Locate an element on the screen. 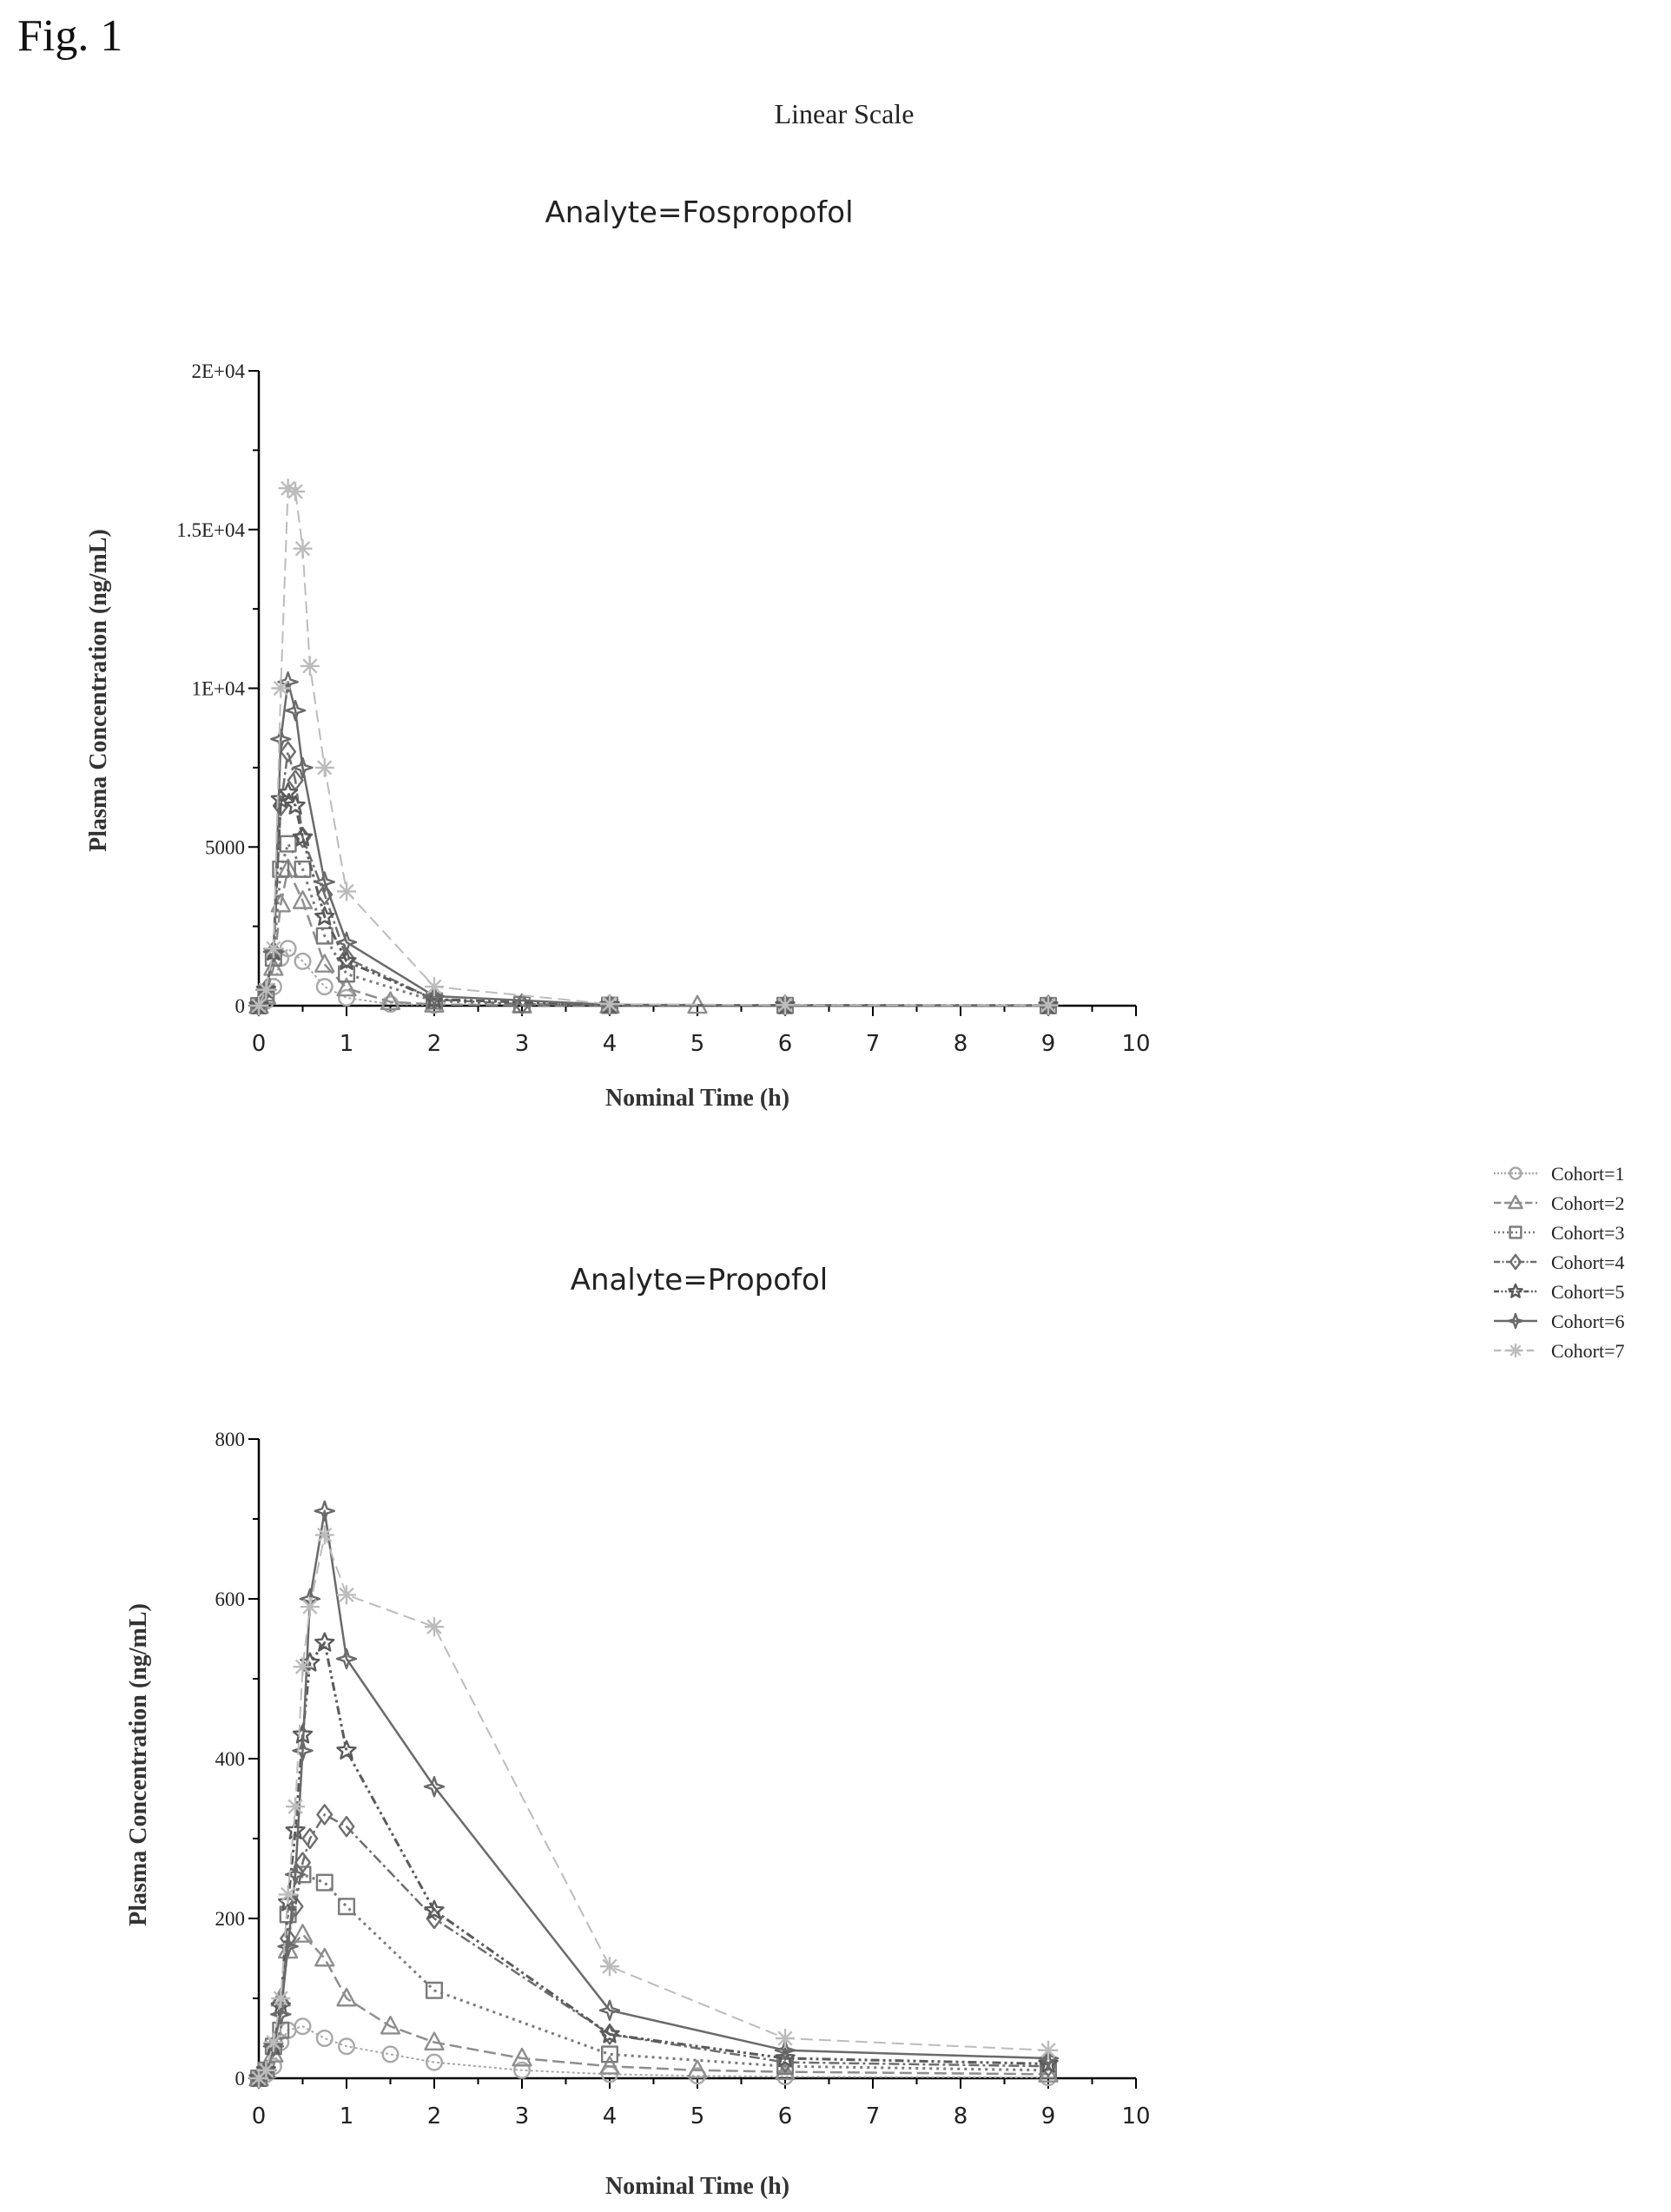  x-tick-label: 0 is located at coordinates (259, 2116).